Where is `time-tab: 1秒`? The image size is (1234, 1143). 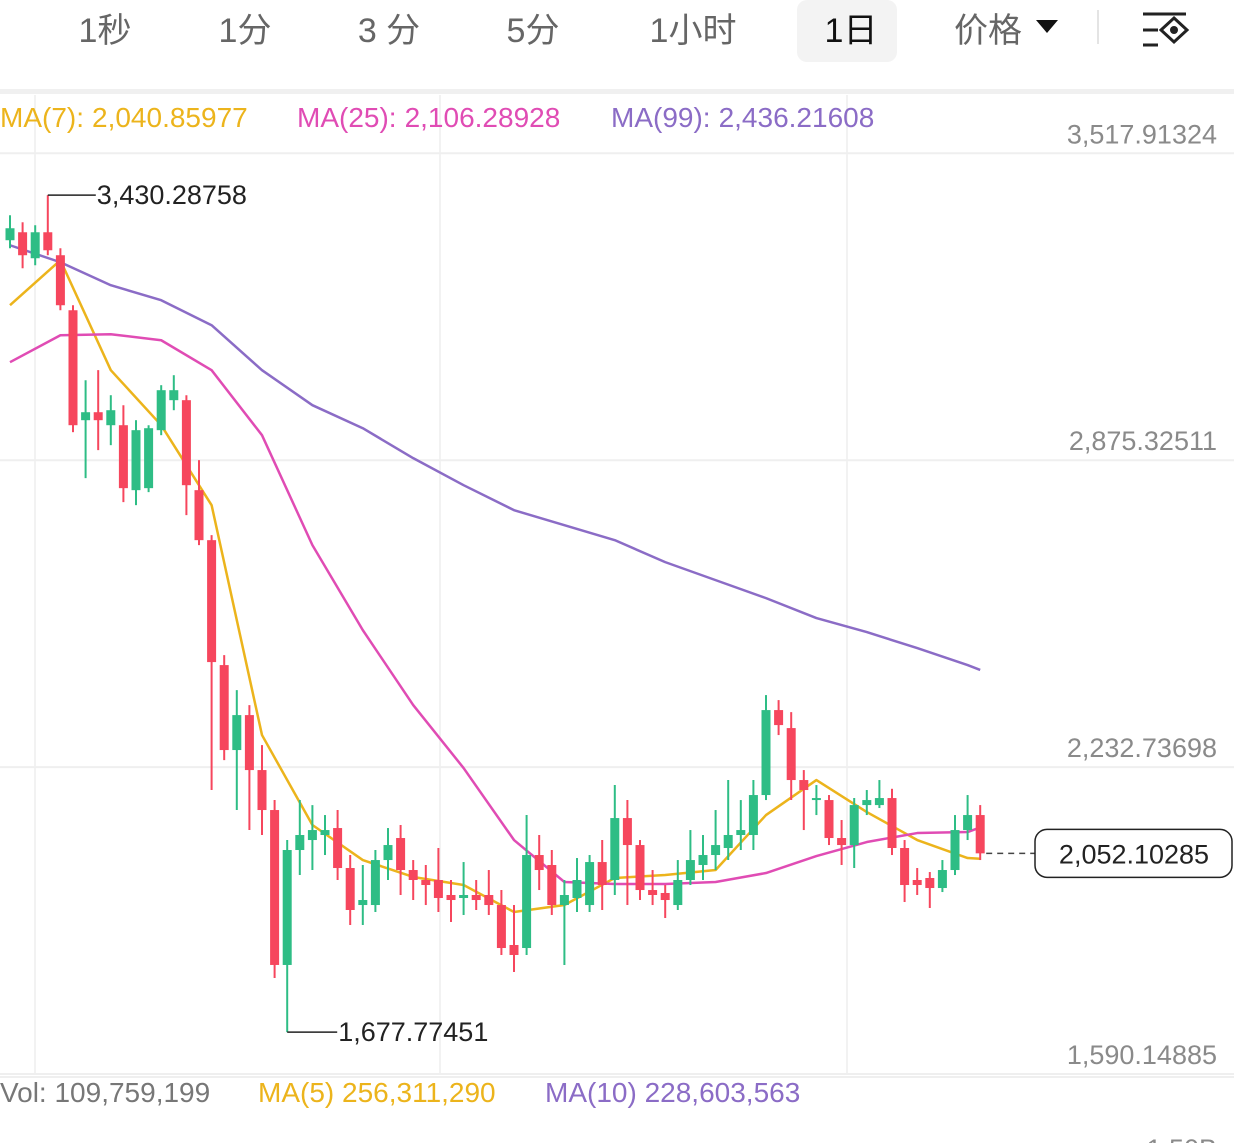
time-tab: 1秒 is located at coordinates (105, 31).